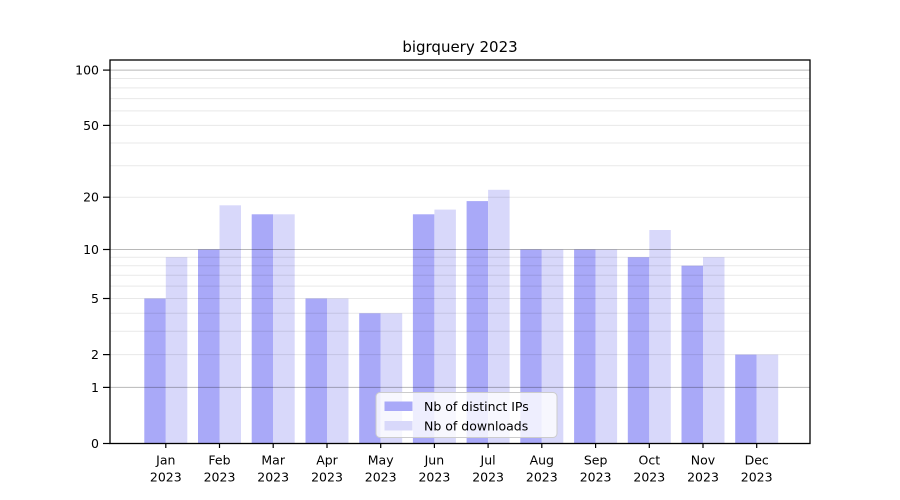 The width and height of the screenshot is (900, 500). What do you see at coordinates (230, 324) in the screenshot?
I see `bar-feb-downloads` at bounding box center [230, 324].